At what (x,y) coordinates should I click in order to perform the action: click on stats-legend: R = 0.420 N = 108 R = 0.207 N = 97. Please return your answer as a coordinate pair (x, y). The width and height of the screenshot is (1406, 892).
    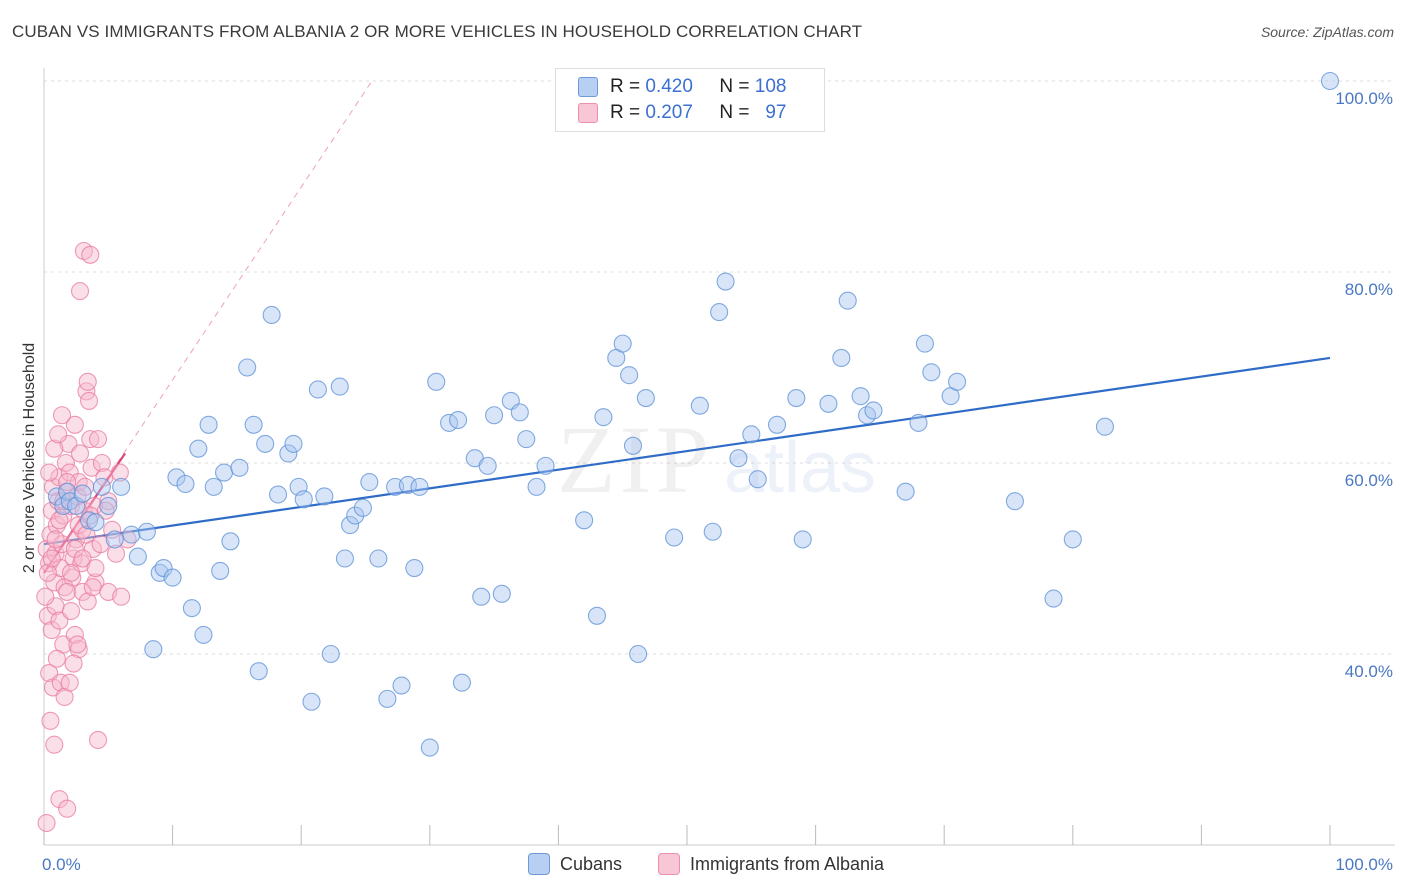
    Looking at the image, I should click on (690, 100).